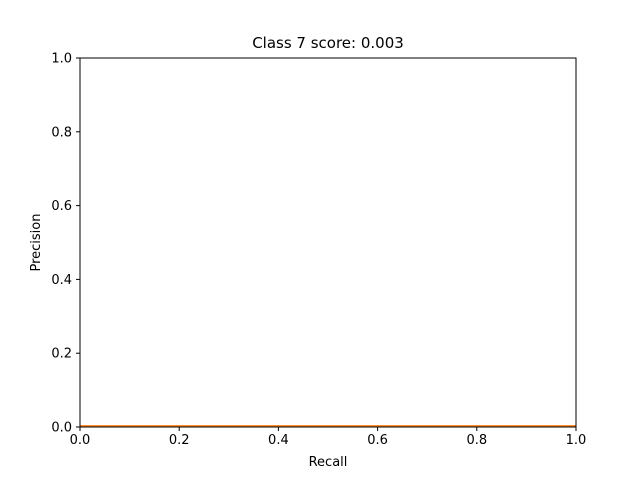  I want to click on y-tick-label: 0.0, so click(61, 428).